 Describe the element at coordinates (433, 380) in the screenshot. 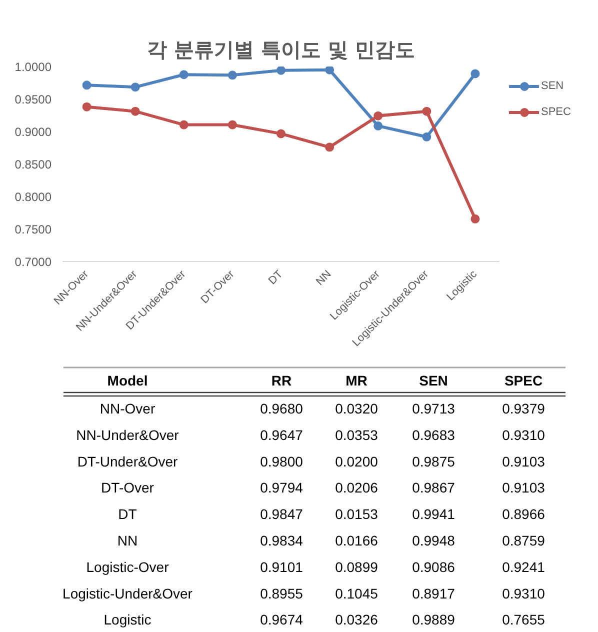

I see `text: SEN` at that location.